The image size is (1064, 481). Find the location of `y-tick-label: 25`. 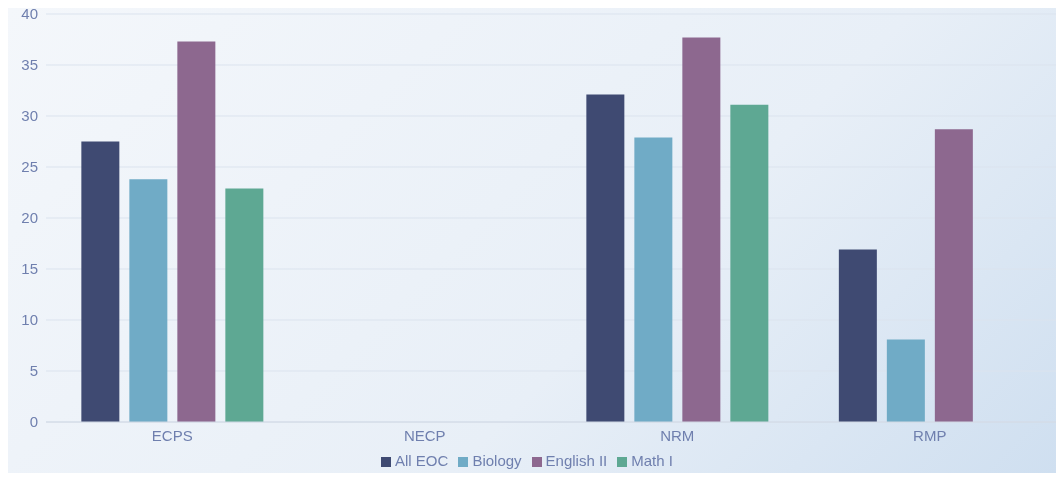

y-tick-label: 25 is located at coordinates (29, 167).